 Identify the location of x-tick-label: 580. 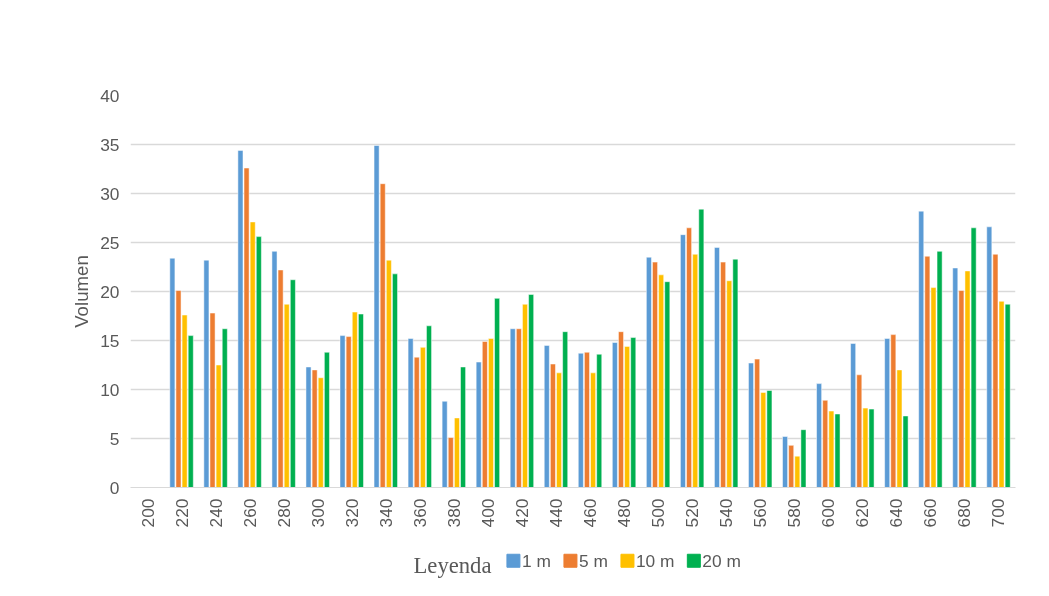
(794, 513).